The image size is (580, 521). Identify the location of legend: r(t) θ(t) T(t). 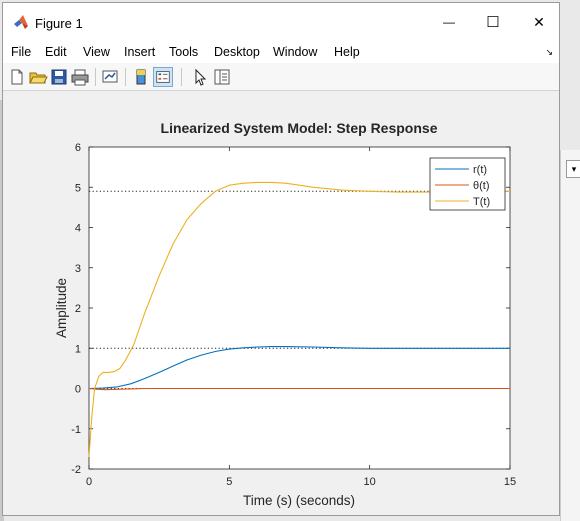
(467, 184).